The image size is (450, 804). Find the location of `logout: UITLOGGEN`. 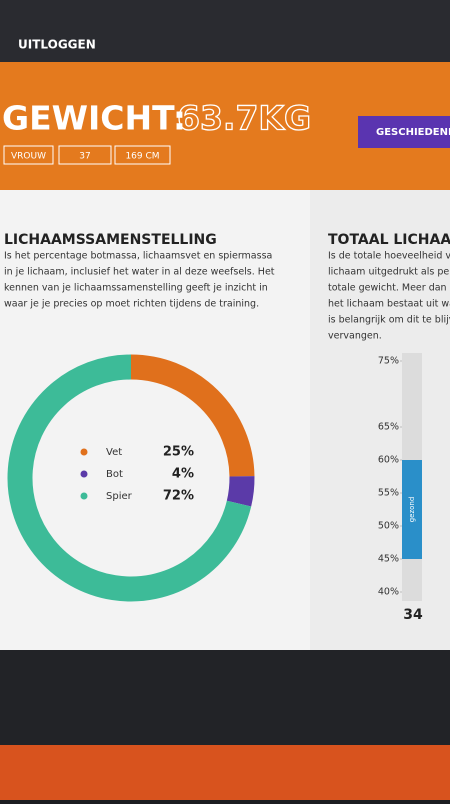

logout: UITLOGGEN is located at coordinates (57, 45).